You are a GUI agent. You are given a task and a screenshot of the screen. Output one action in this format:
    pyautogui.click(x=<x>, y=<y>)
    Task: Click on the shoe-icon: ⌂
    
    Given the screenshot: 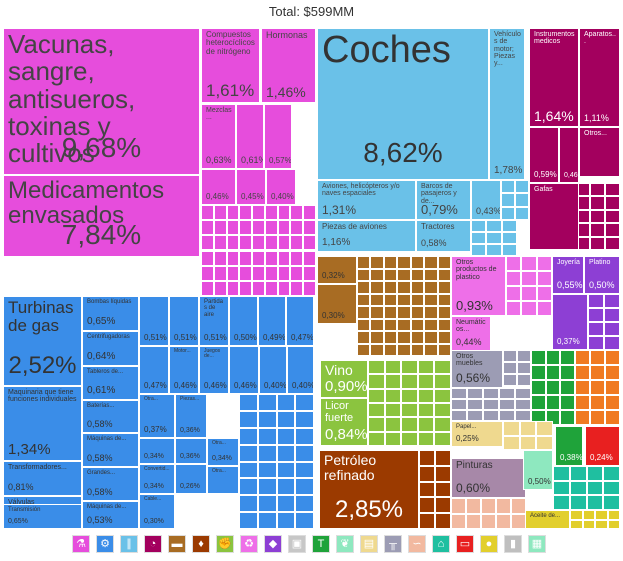 What is the action you would take?
    pyautogui.click(x=441, y=544)
    